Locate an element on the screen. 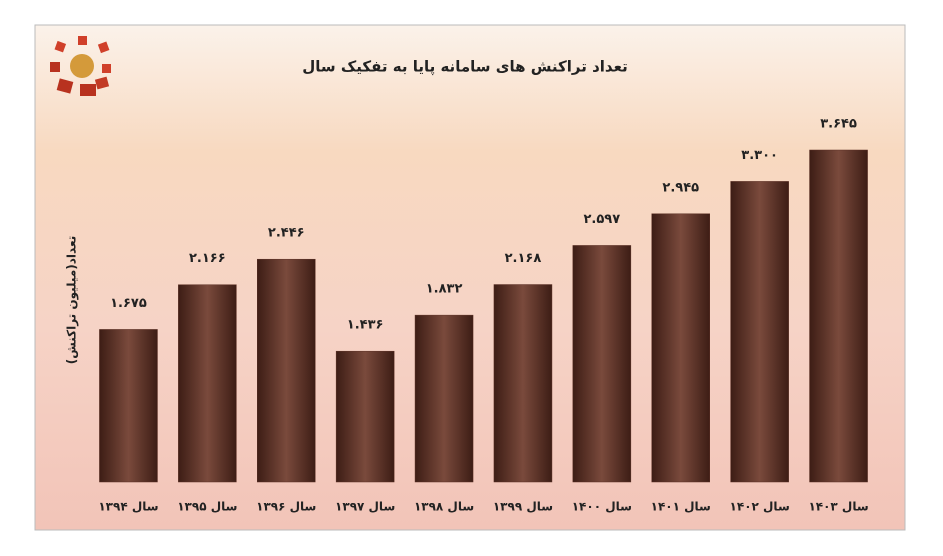 This screenshot has width=943, height=556. x-tick-label: سال ۱۴۰۱ is located at coordinates (681, 507).